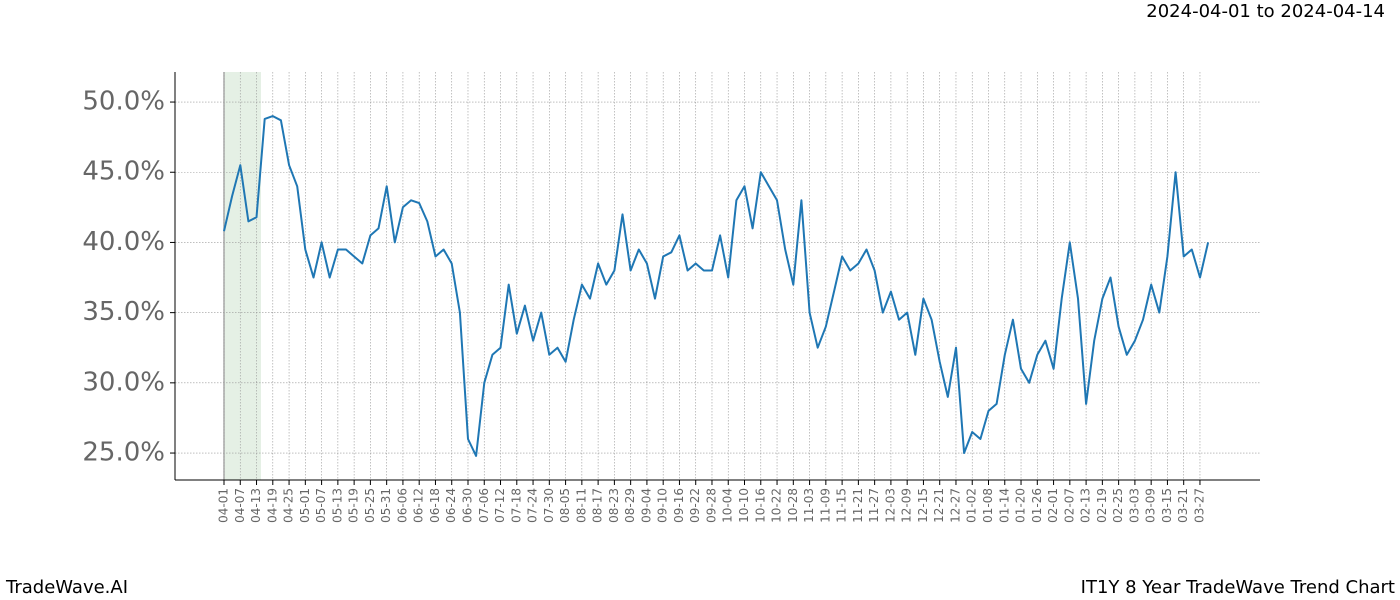  Describe the element at coordinates (289, 505) in the screenshot. I see `x-tick-label: 04-25` at that location.